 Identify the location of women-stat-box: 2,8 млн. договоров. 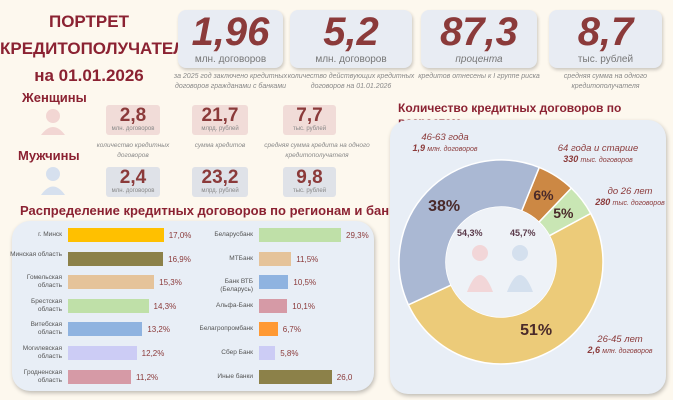
(133, 120).